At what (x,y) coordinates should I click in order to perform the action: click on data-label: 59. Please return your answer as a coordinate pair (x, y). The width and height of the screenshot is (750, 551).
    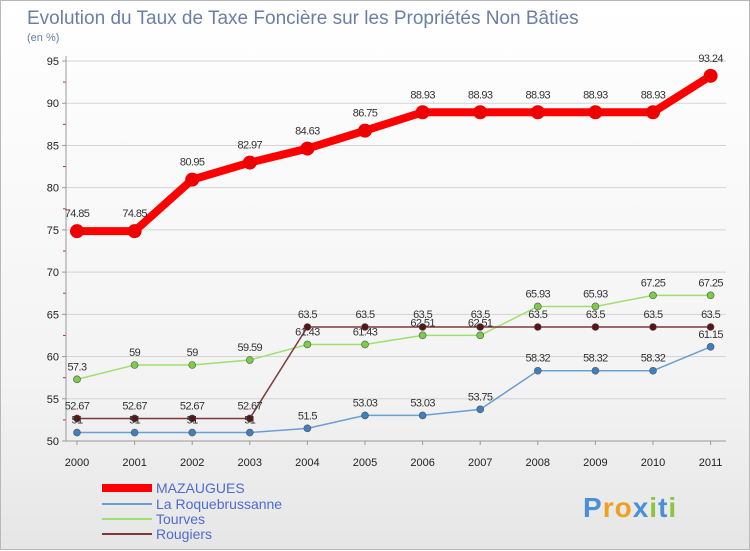
    Looking at the image, I should click on (193, 353).